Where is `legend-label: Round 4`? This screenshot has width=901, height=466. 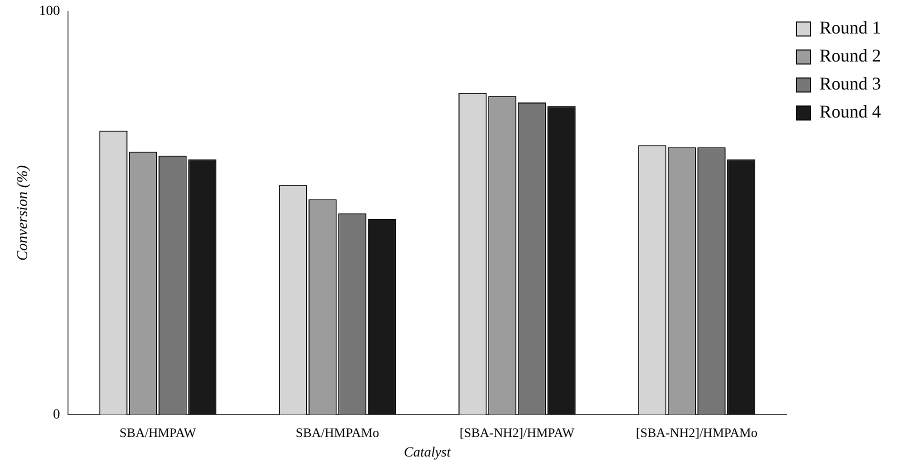
legend-label: Round 4 is located at coordinates (850, 112).